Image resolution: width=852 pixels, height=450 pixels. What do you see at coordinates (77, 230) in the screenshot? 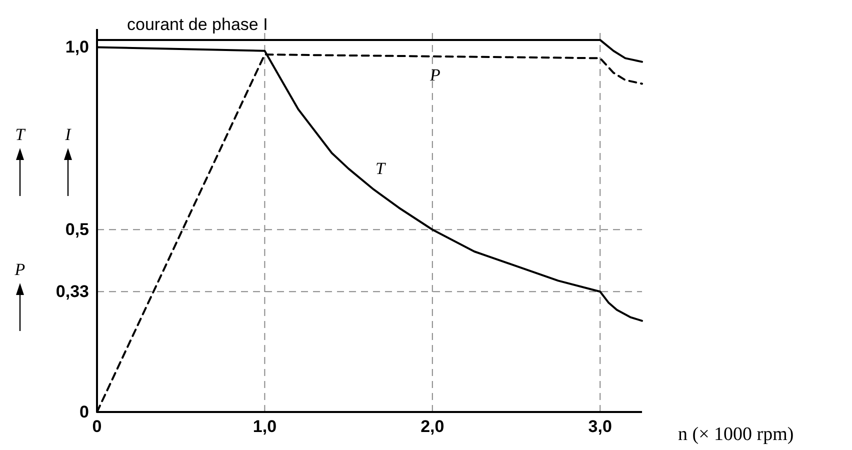
I see `y-tick-label: 0,5` at bounding box center [77, 230].